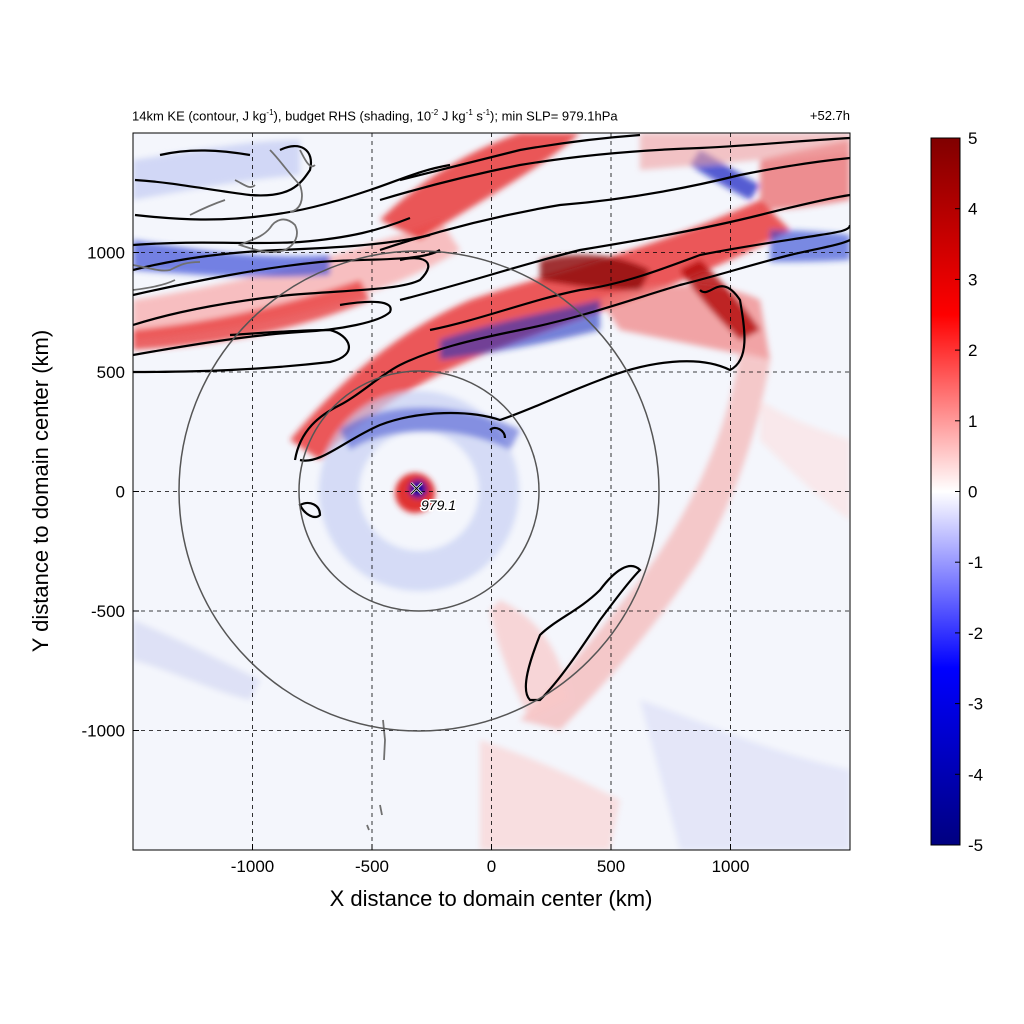  What do you see at coordinates (491, 898) in the screenshot?
I see `x-axis-title: X distance to domain center (km)` at bounding box center [491, 898].